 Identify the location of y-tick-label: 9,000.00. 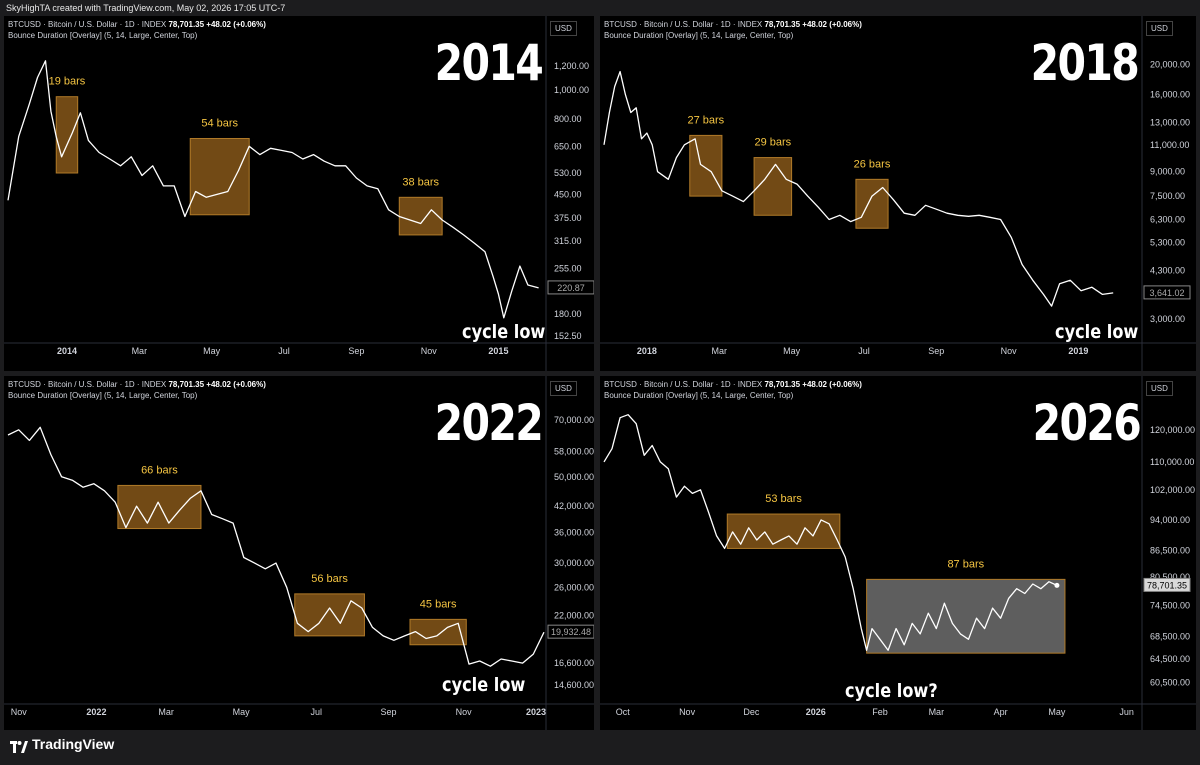
(1167, 172).